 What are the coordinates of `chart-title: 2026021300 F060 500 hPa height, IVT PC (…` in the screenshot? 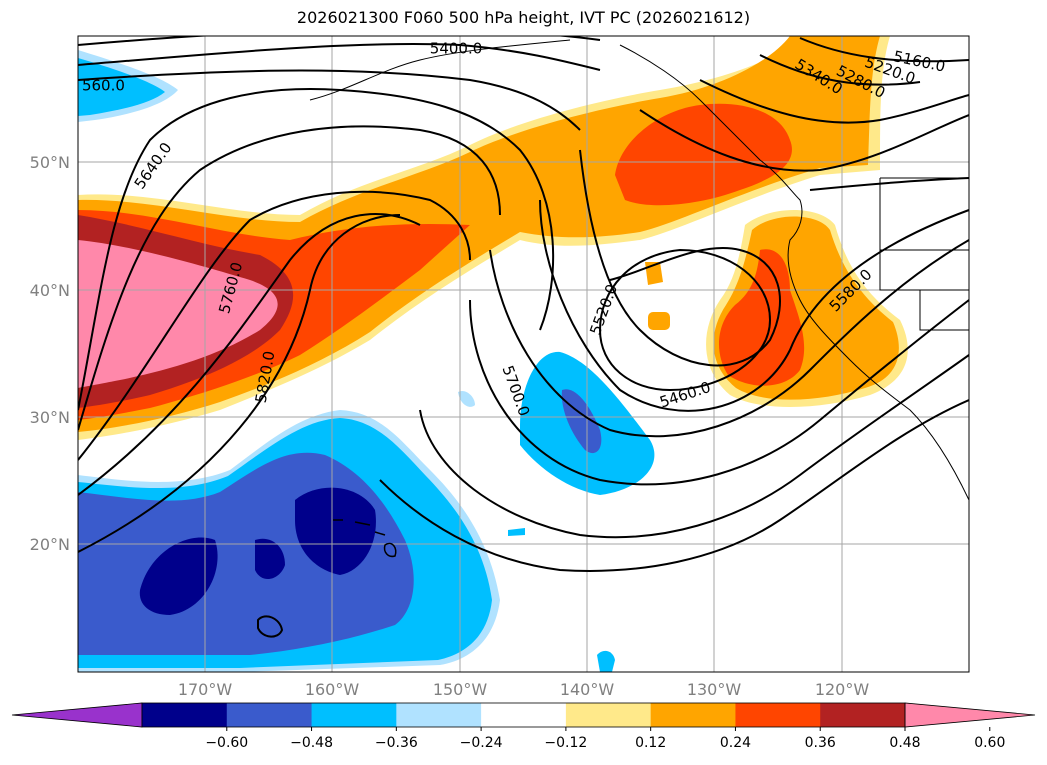 It's located at (523, 17).